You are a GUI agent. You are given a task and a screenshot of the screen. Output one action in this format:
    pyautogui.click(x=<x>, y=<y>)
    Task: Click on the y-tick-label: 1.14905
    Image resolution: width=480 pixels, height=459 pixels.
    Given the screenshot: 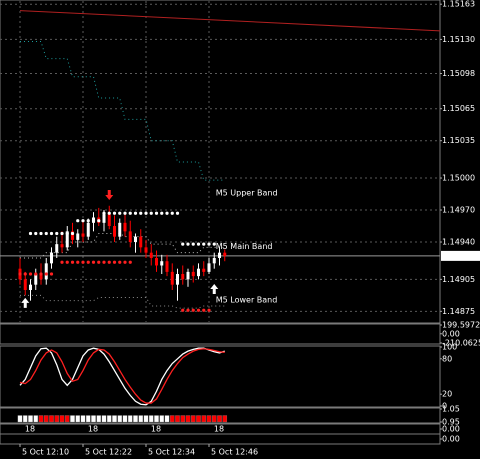 What is the action you would take?
    pyautogui.click(x=458, y=279)
    